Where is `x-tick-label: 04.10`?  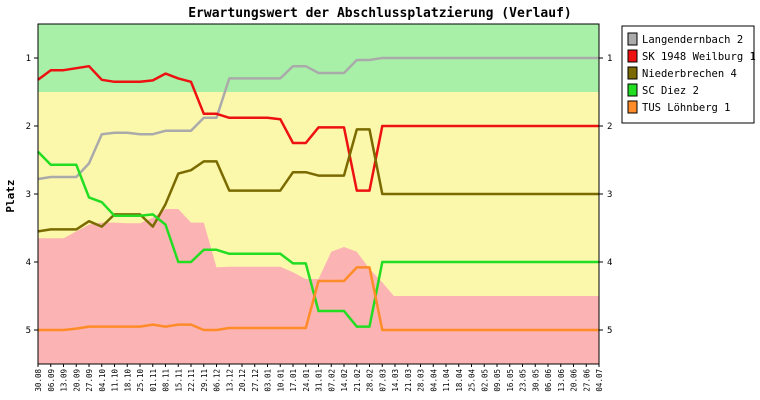
x-tick-label: 04.10 is located at coordinates (102, 380).